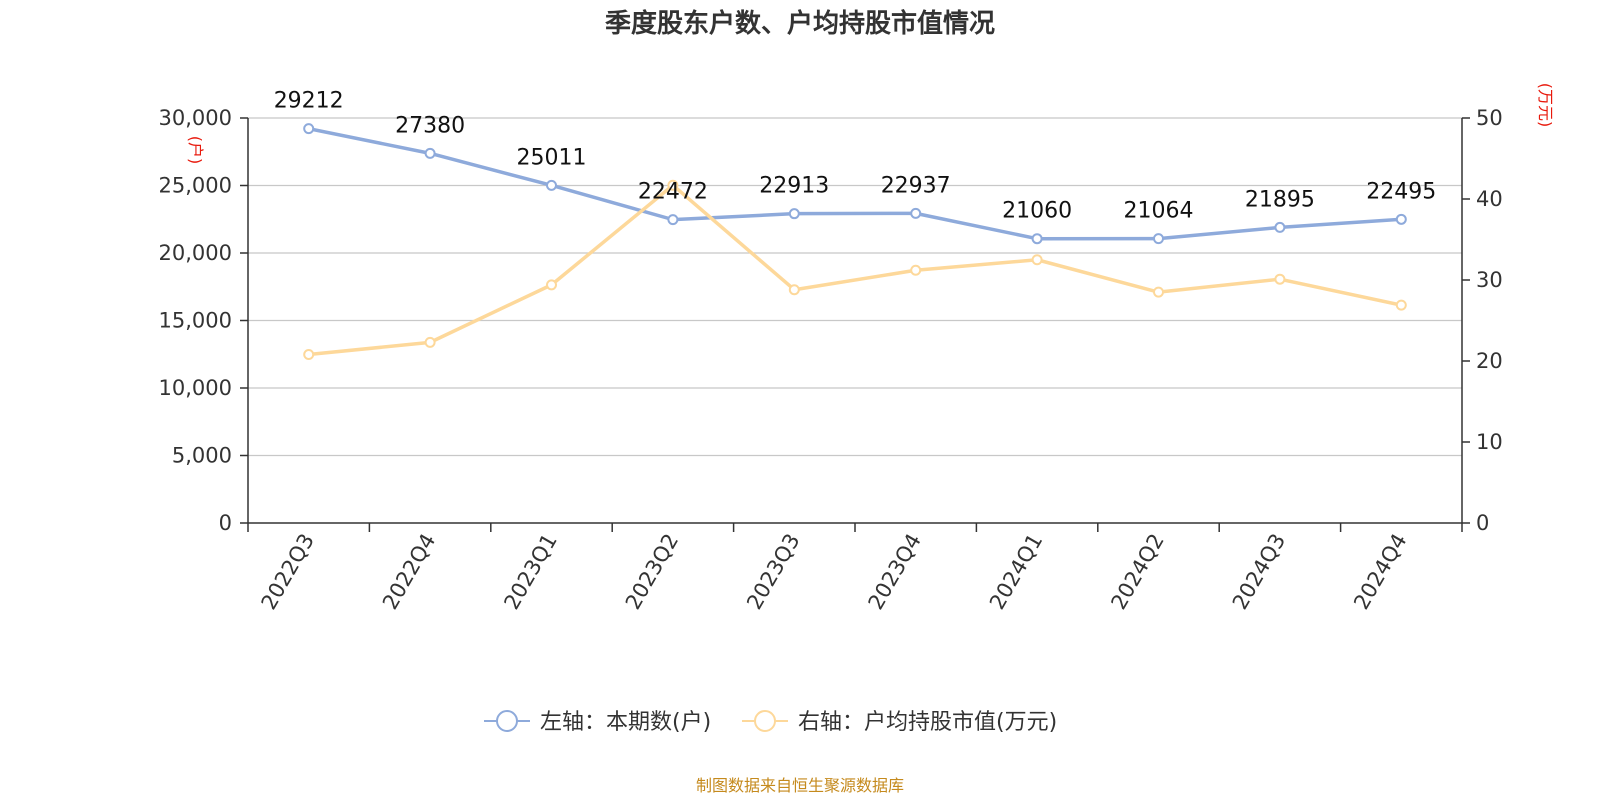 The width and height of the screenshot is (1600, 800). Describe the element at coordinates (1159, 211) in the screenshot. I see `data-label: 21064` at that location.